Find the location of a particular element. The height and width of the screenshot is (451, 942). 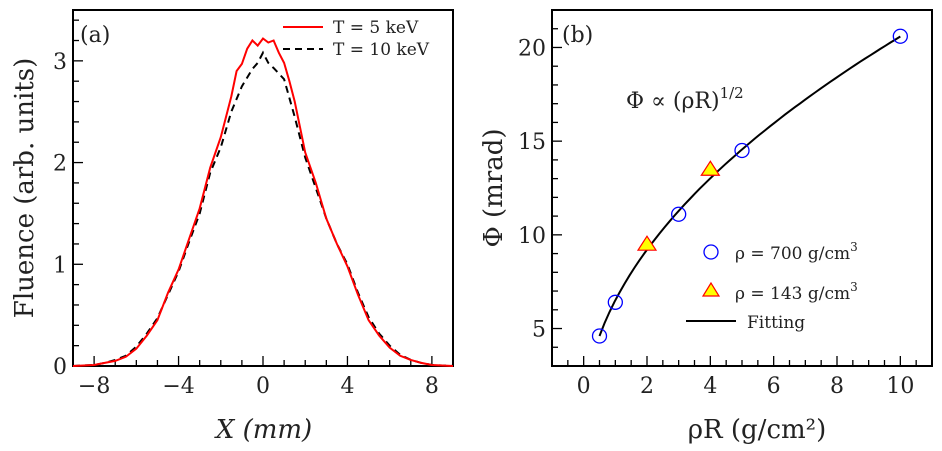

panel-b-y-tick-label: 10 is located at coordinates (532, 236).